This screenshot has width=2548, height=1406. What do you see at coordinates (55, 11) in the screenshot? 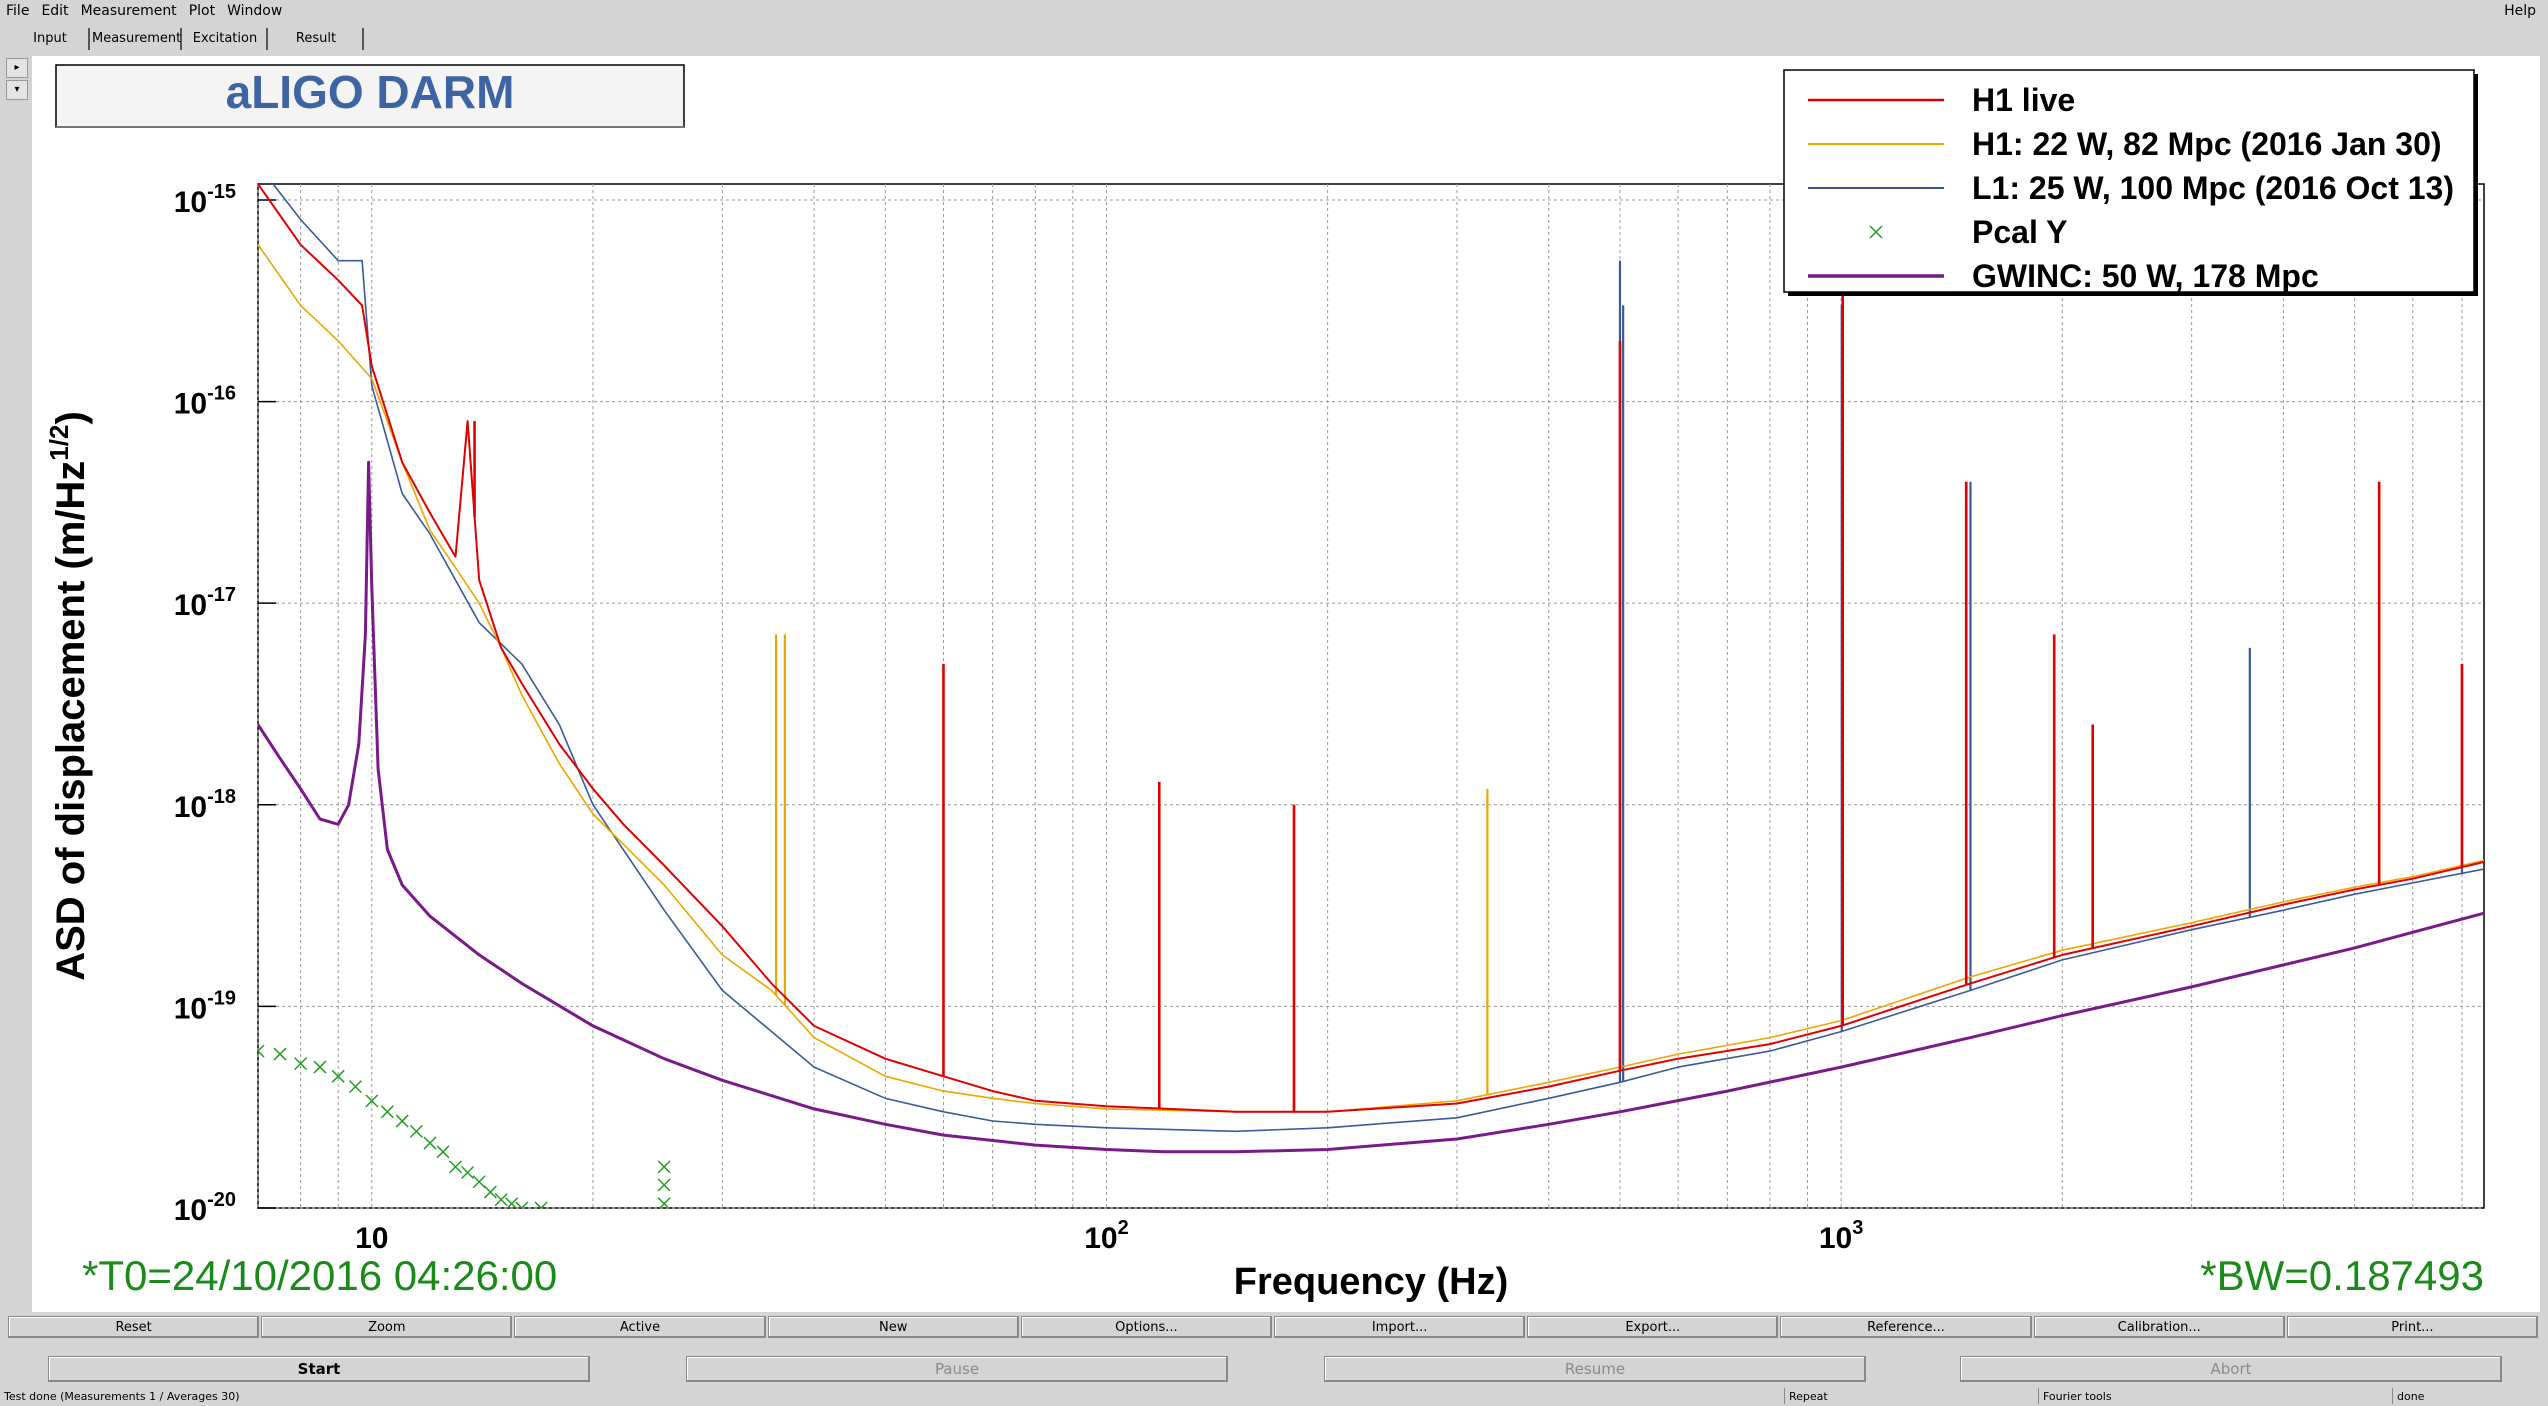
I see `menu-edit: Edit` at bounding box center [55, 11].